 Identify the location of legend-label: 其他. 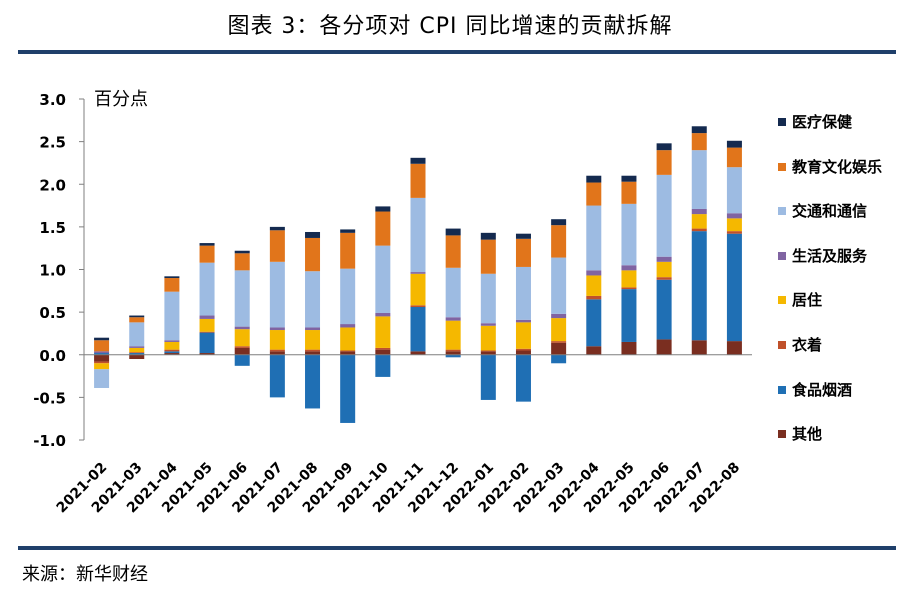
(807, 434).